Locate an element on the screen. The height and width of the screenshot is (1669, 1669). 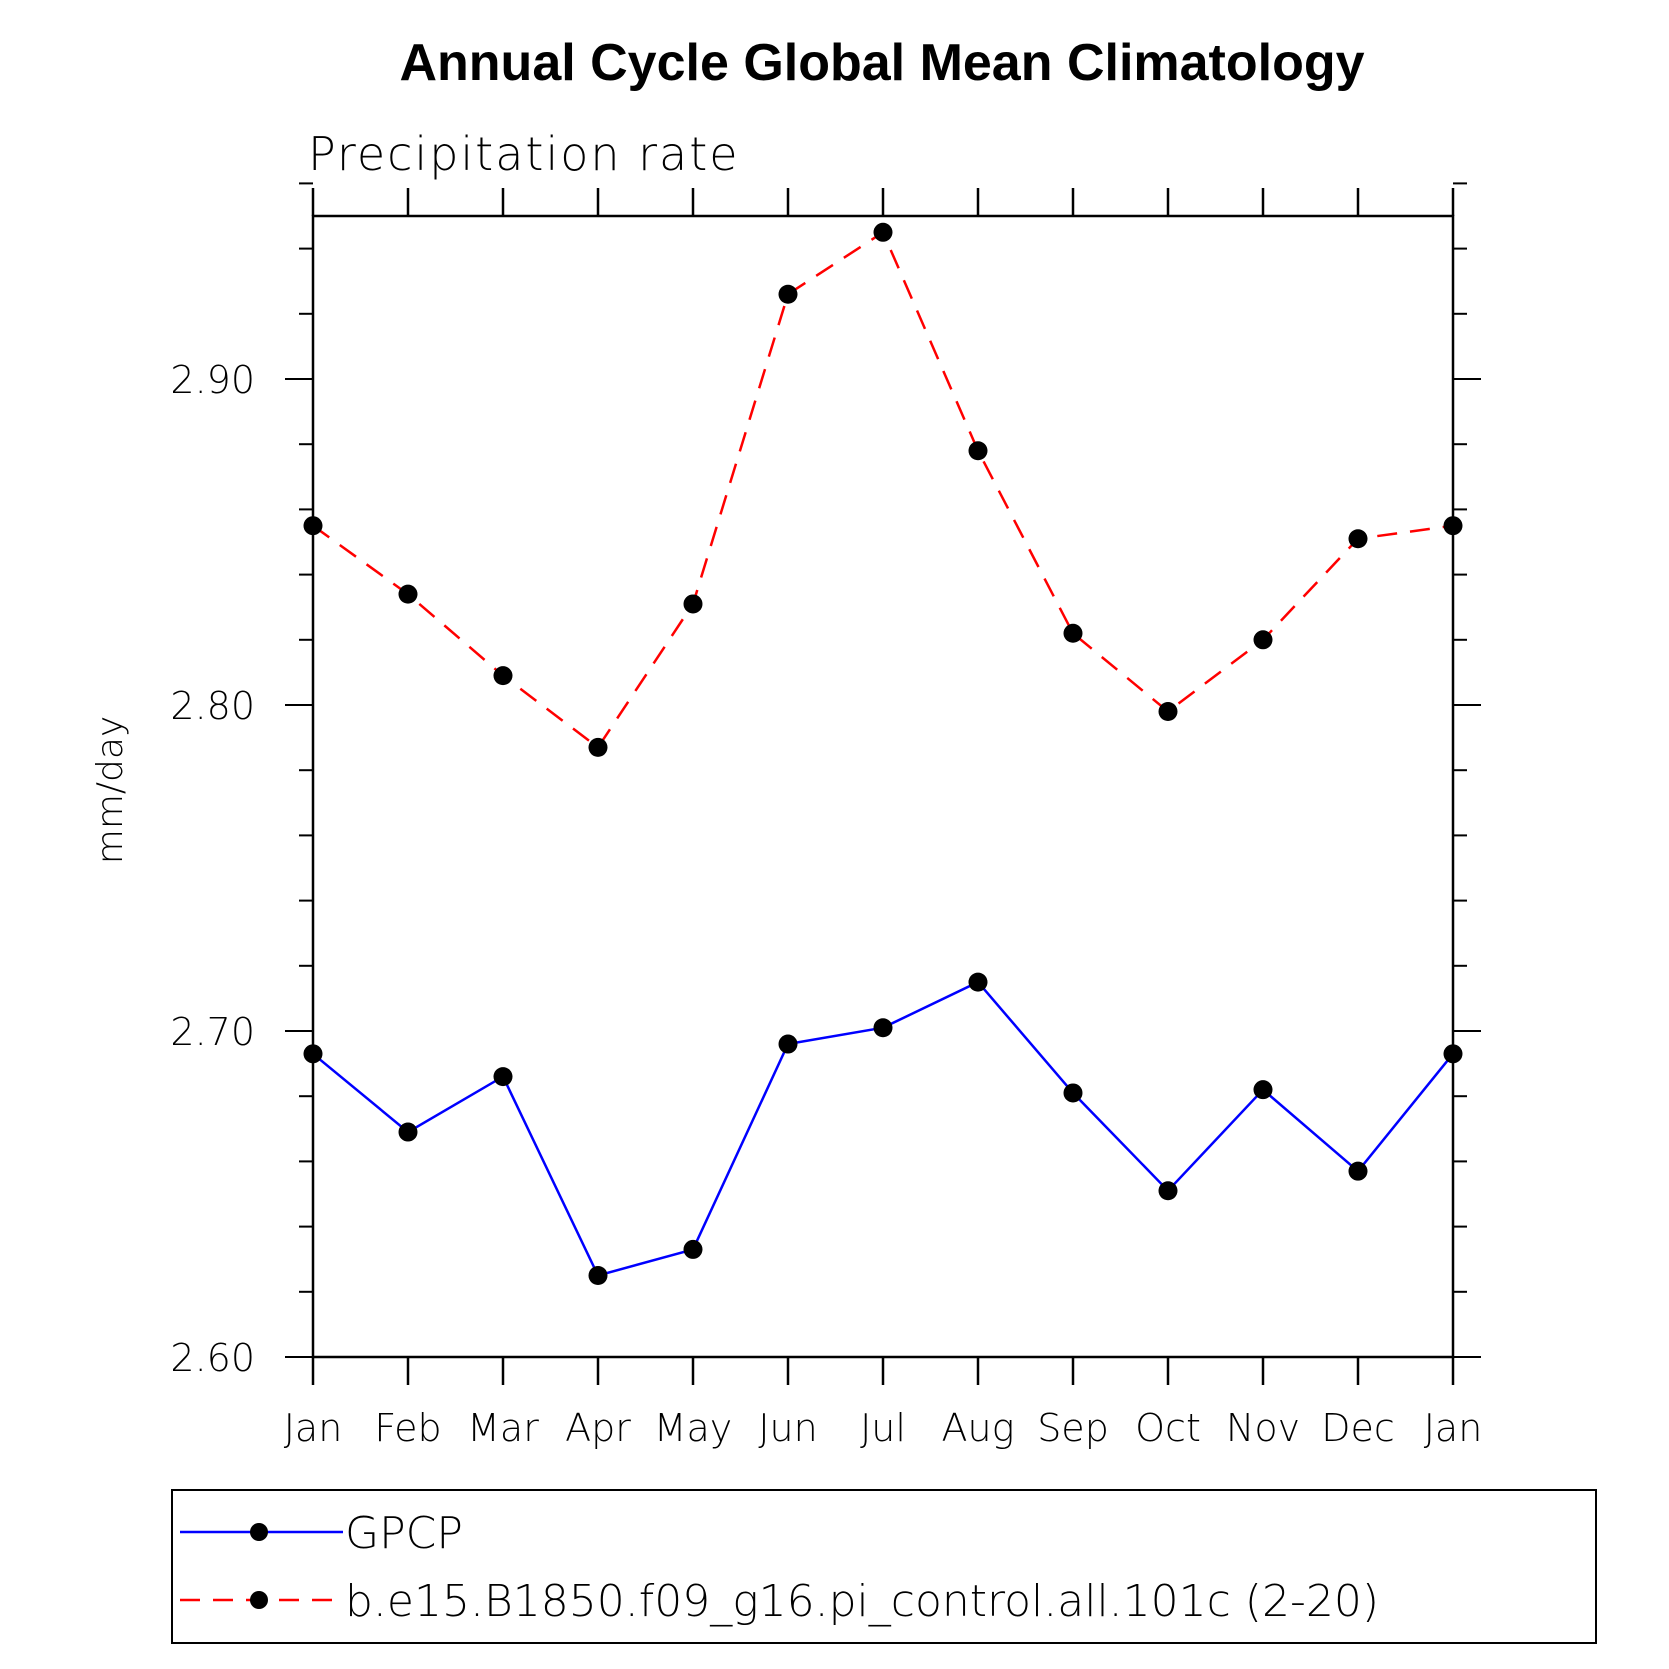
legend-marker-gpcp is located at coordinates (259, 1532).